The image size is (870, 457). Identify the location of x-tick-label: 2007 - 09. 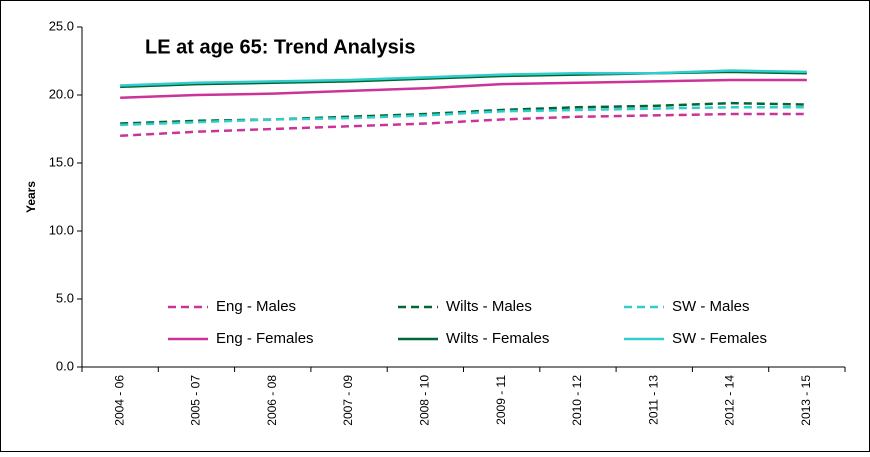
(348, 400).